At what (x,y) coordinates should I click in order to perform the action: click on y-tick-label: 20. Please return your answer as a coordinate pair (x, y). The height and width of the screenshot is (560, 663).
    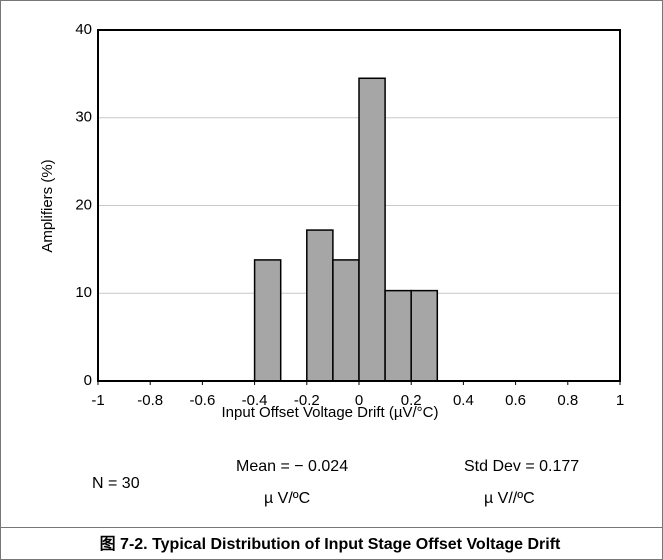
    Looking at the image, I should click on (83, 204).